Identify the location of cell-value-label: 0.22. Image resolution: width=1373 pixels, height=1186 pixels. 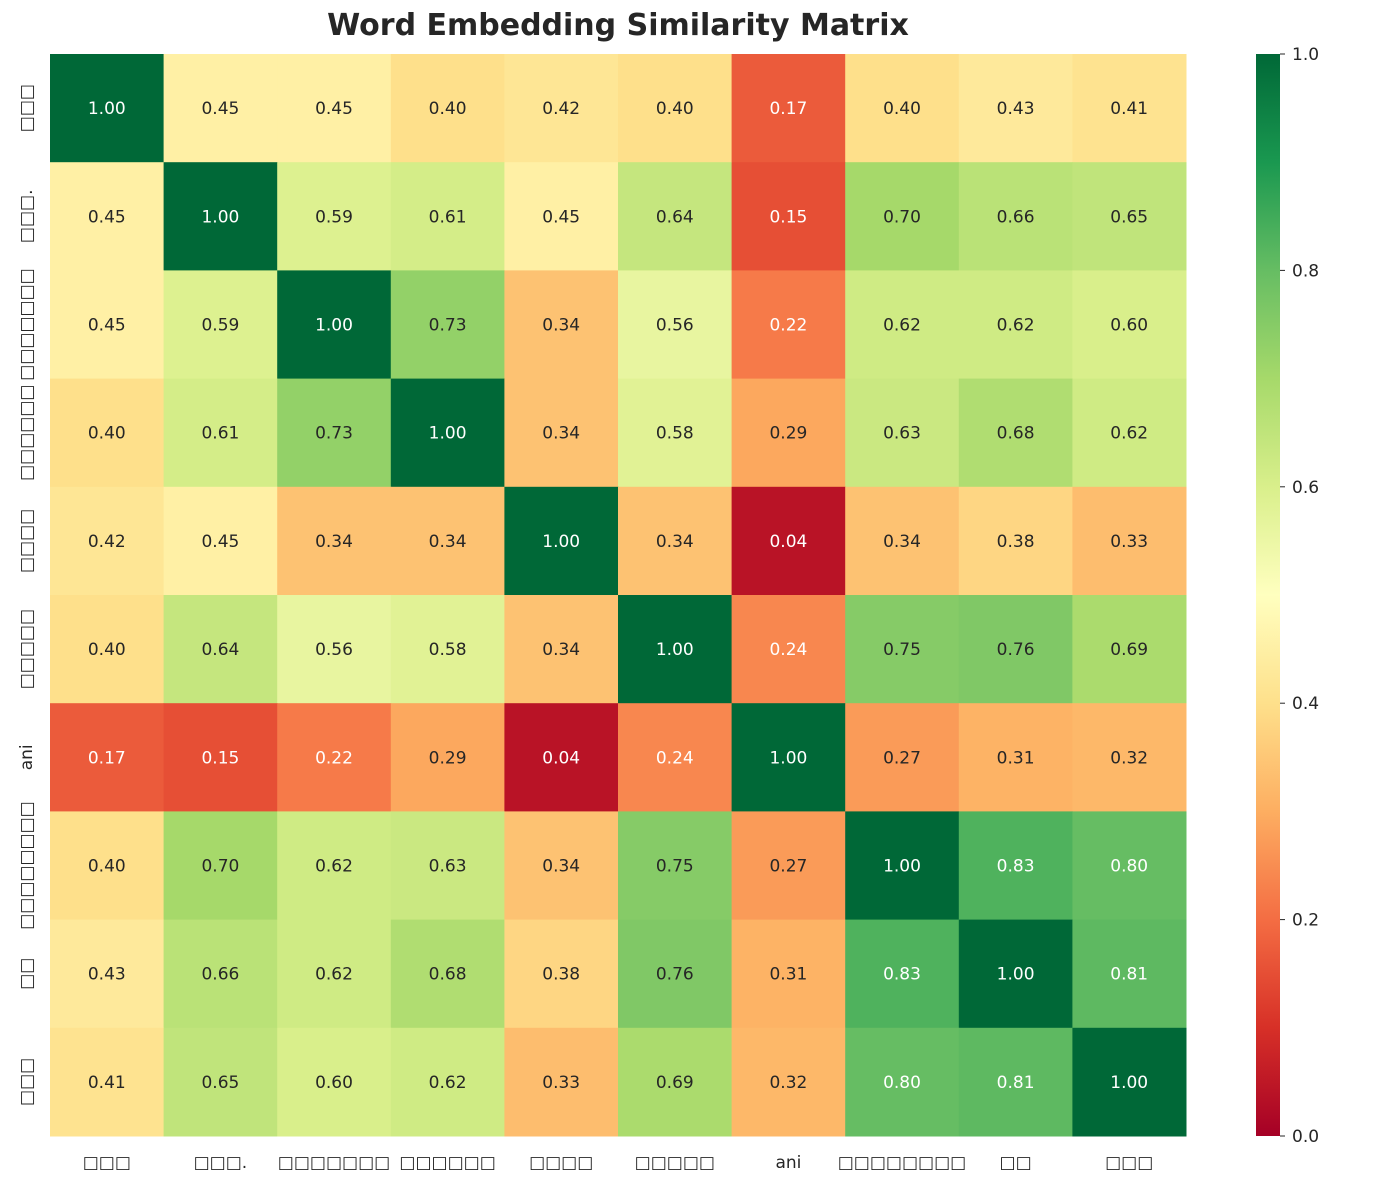
(334, 758).